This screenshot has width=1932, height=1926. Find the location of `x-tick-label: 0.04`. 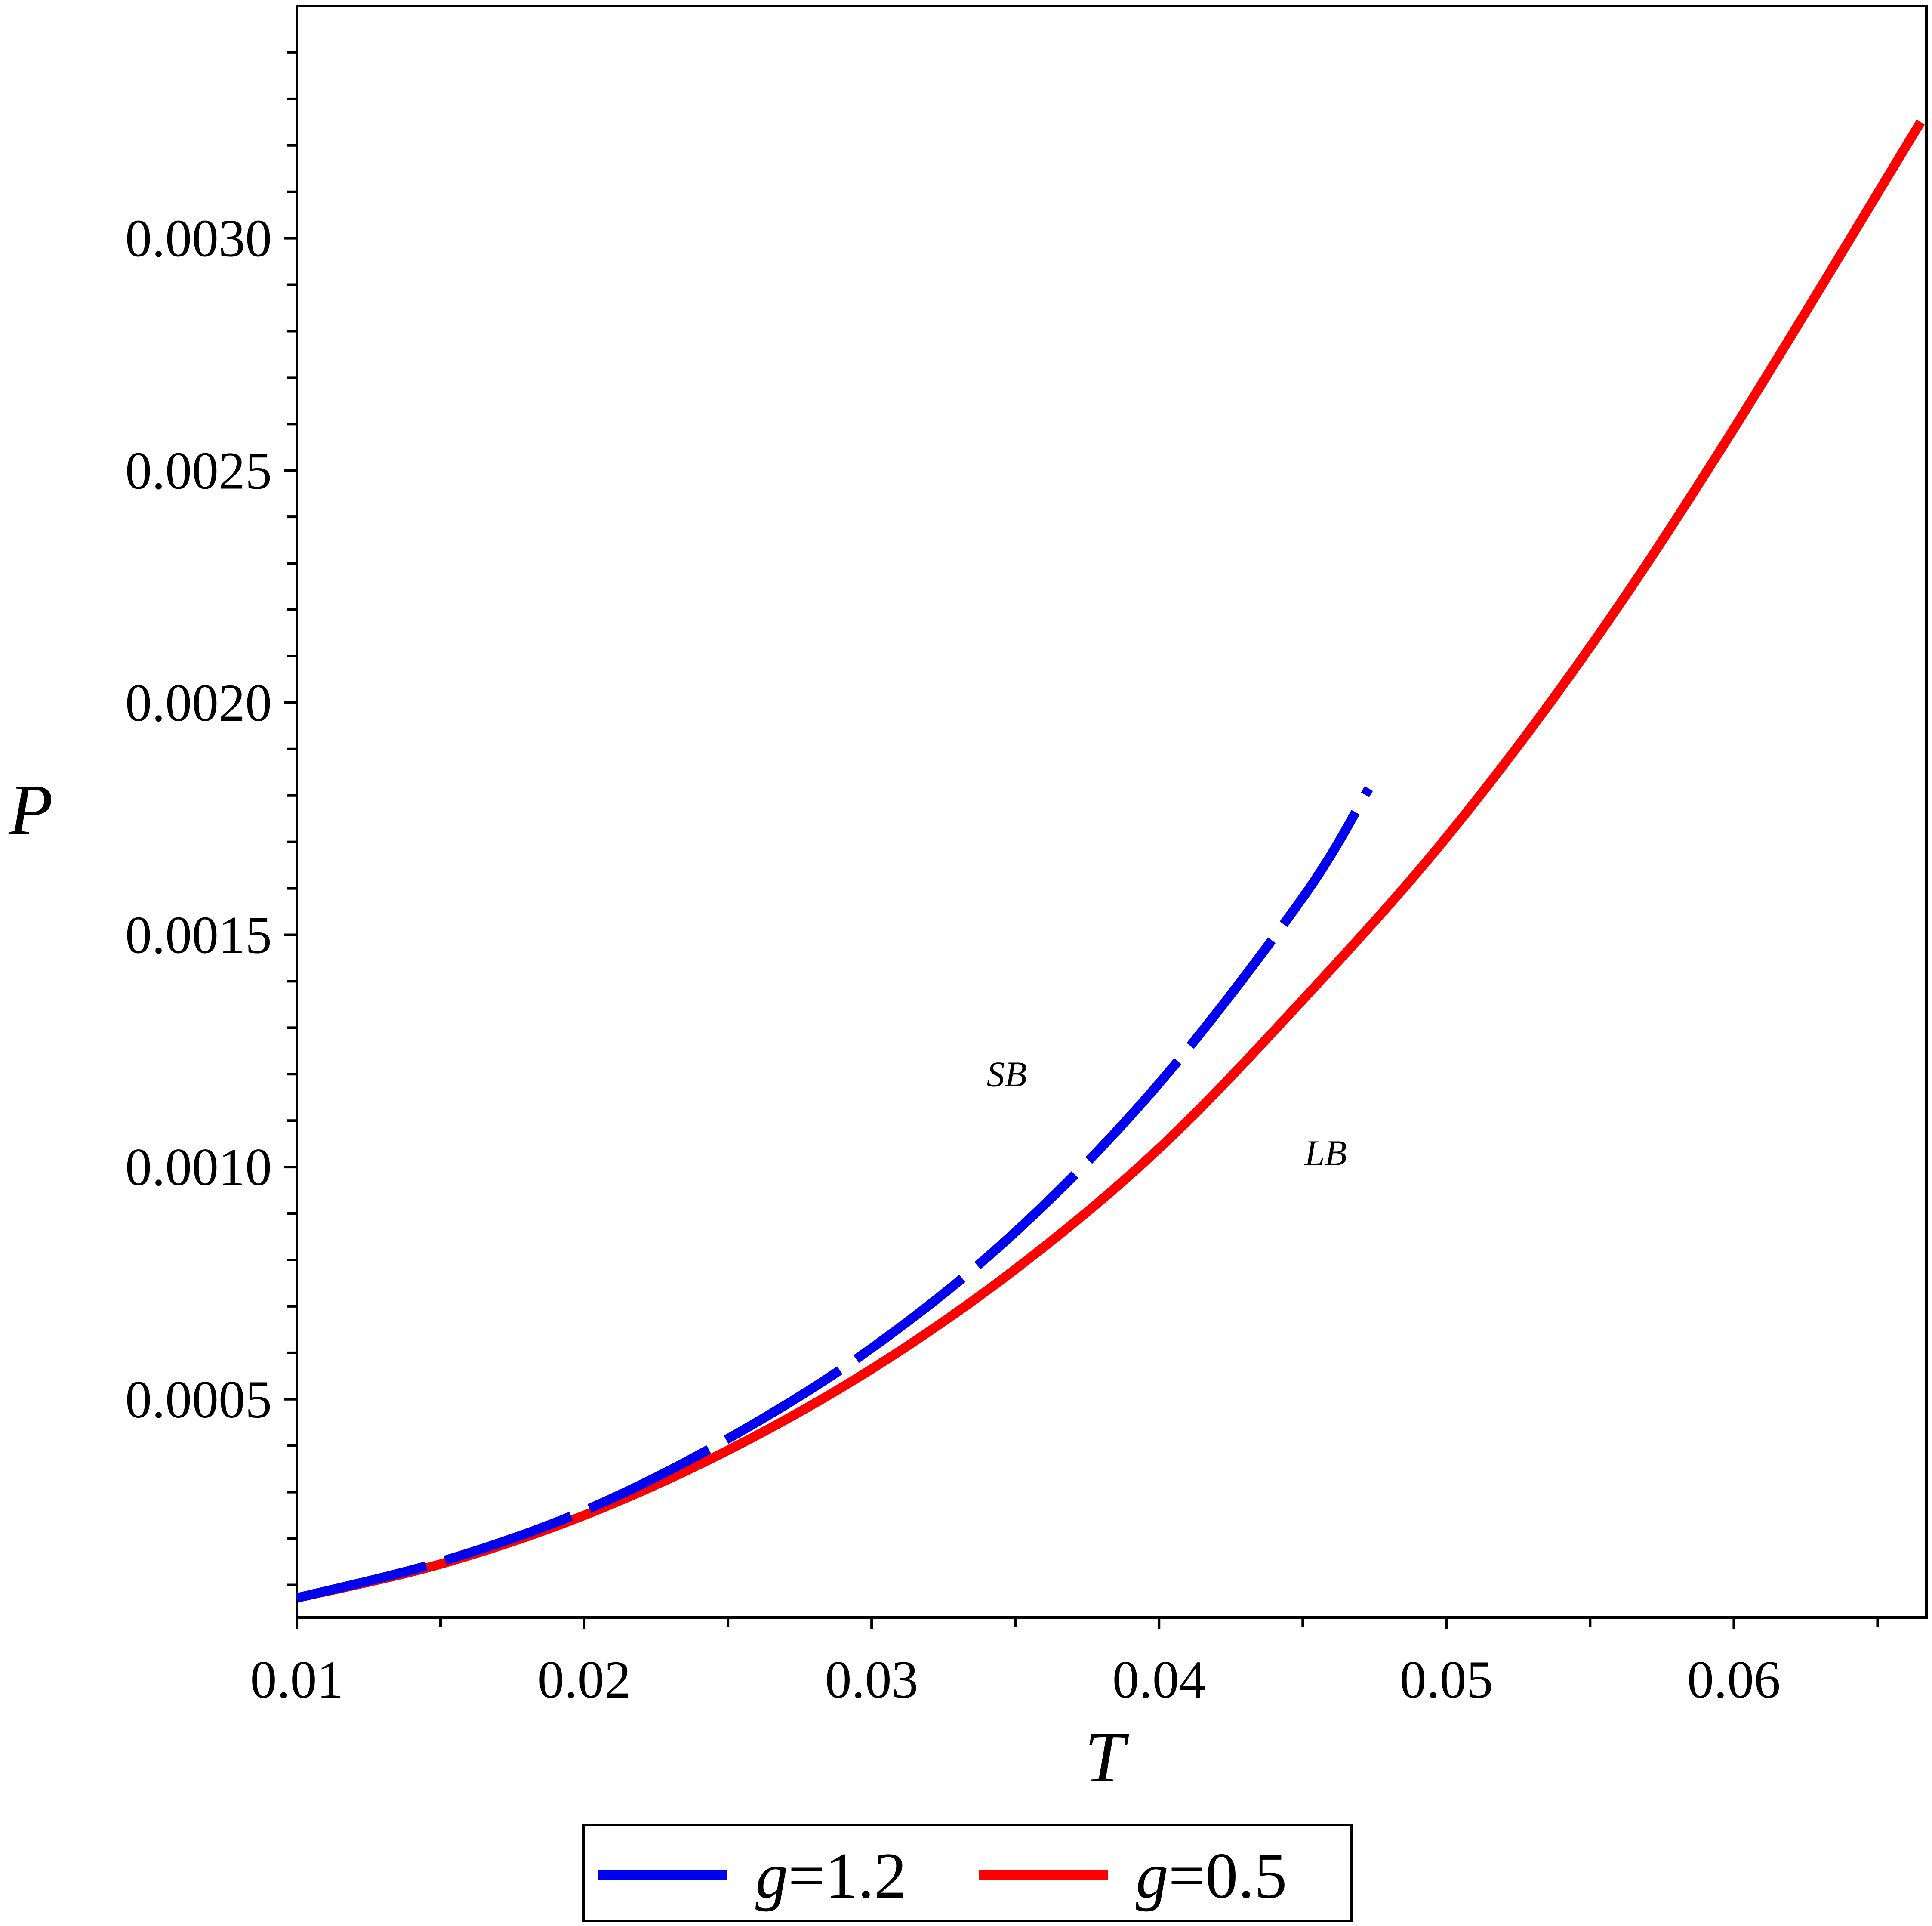

x-tick-label: 0.04 is located at coordinates (1159, 1680).